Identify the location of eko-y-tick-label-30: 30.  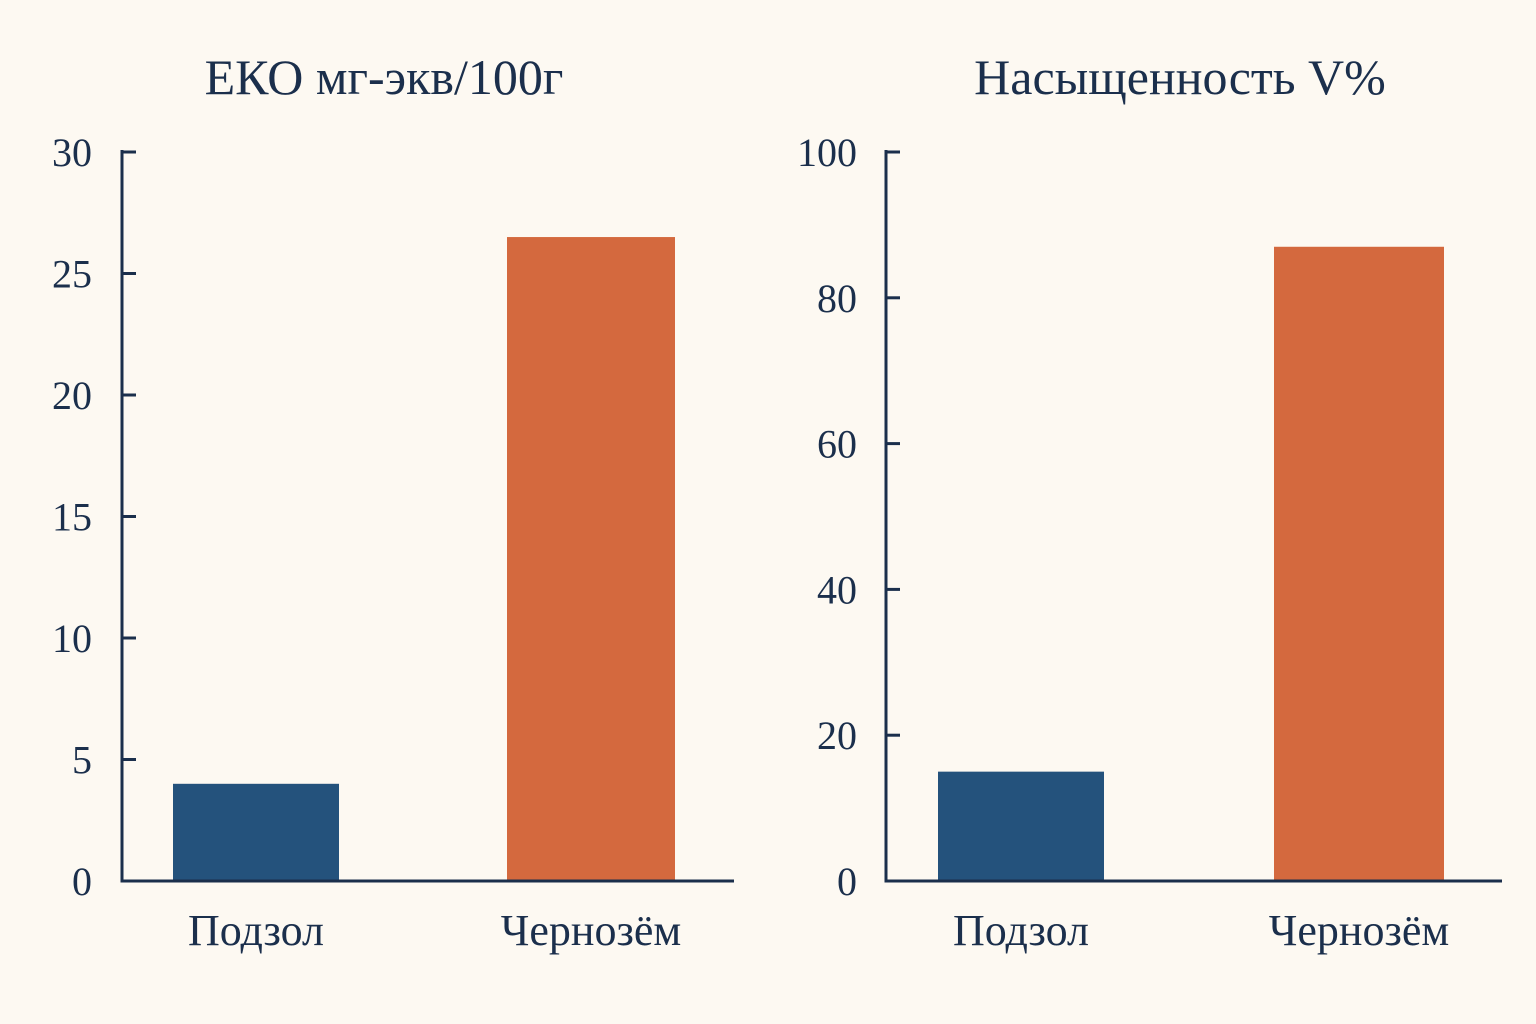
(72, 152).